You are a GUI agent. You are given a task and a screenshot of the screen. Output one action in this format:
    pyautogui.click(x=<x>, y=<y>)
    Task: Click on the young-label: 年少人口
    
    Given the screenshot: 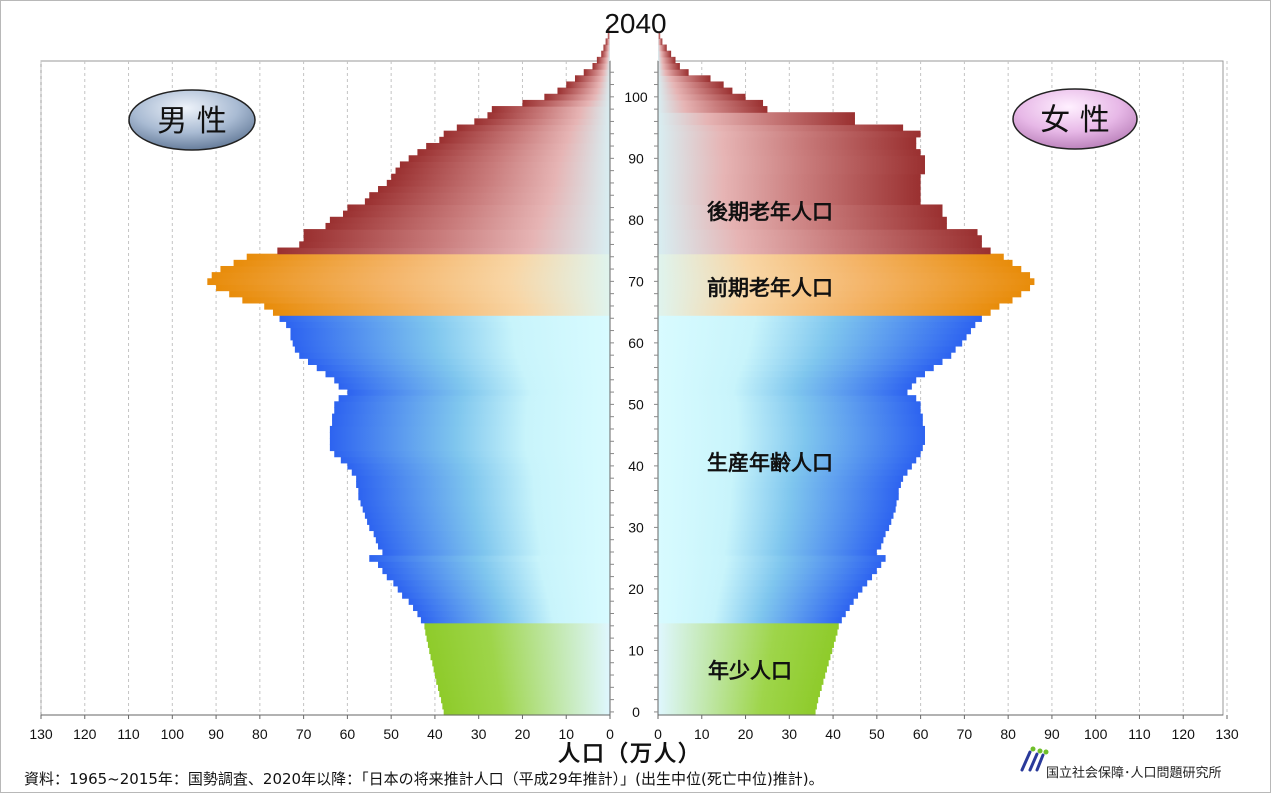 What is the action you would take?
    pyautogui.click(x=750, y=671)
    